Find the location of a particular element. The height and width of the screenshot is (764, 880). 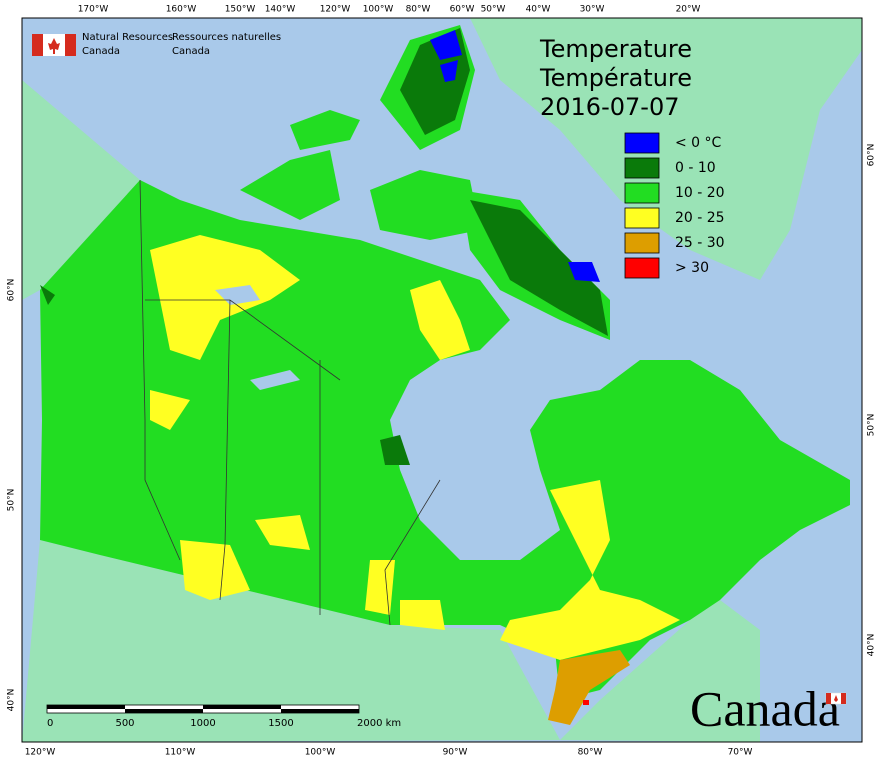

legend-label: 20 - 25 is located at coordinates (700, 218).